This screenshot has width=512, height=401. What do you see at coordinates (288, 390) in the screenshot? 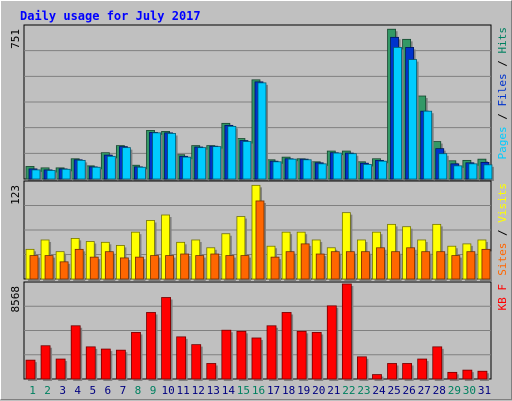
I see `x-tick-day-18: 18` at bounding box center [288, 390].